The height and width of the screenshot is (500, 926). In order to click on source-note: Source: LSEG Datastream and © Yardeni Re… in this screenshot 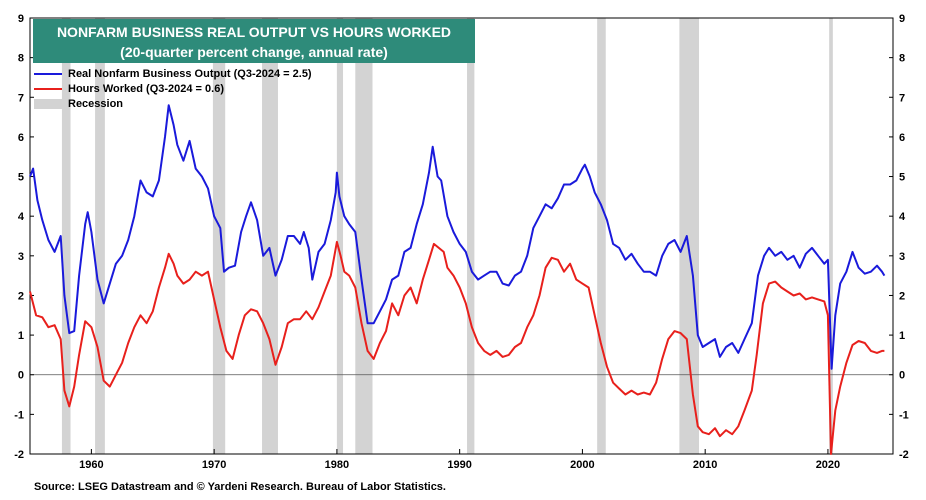, I will do `click(240, 487)`.